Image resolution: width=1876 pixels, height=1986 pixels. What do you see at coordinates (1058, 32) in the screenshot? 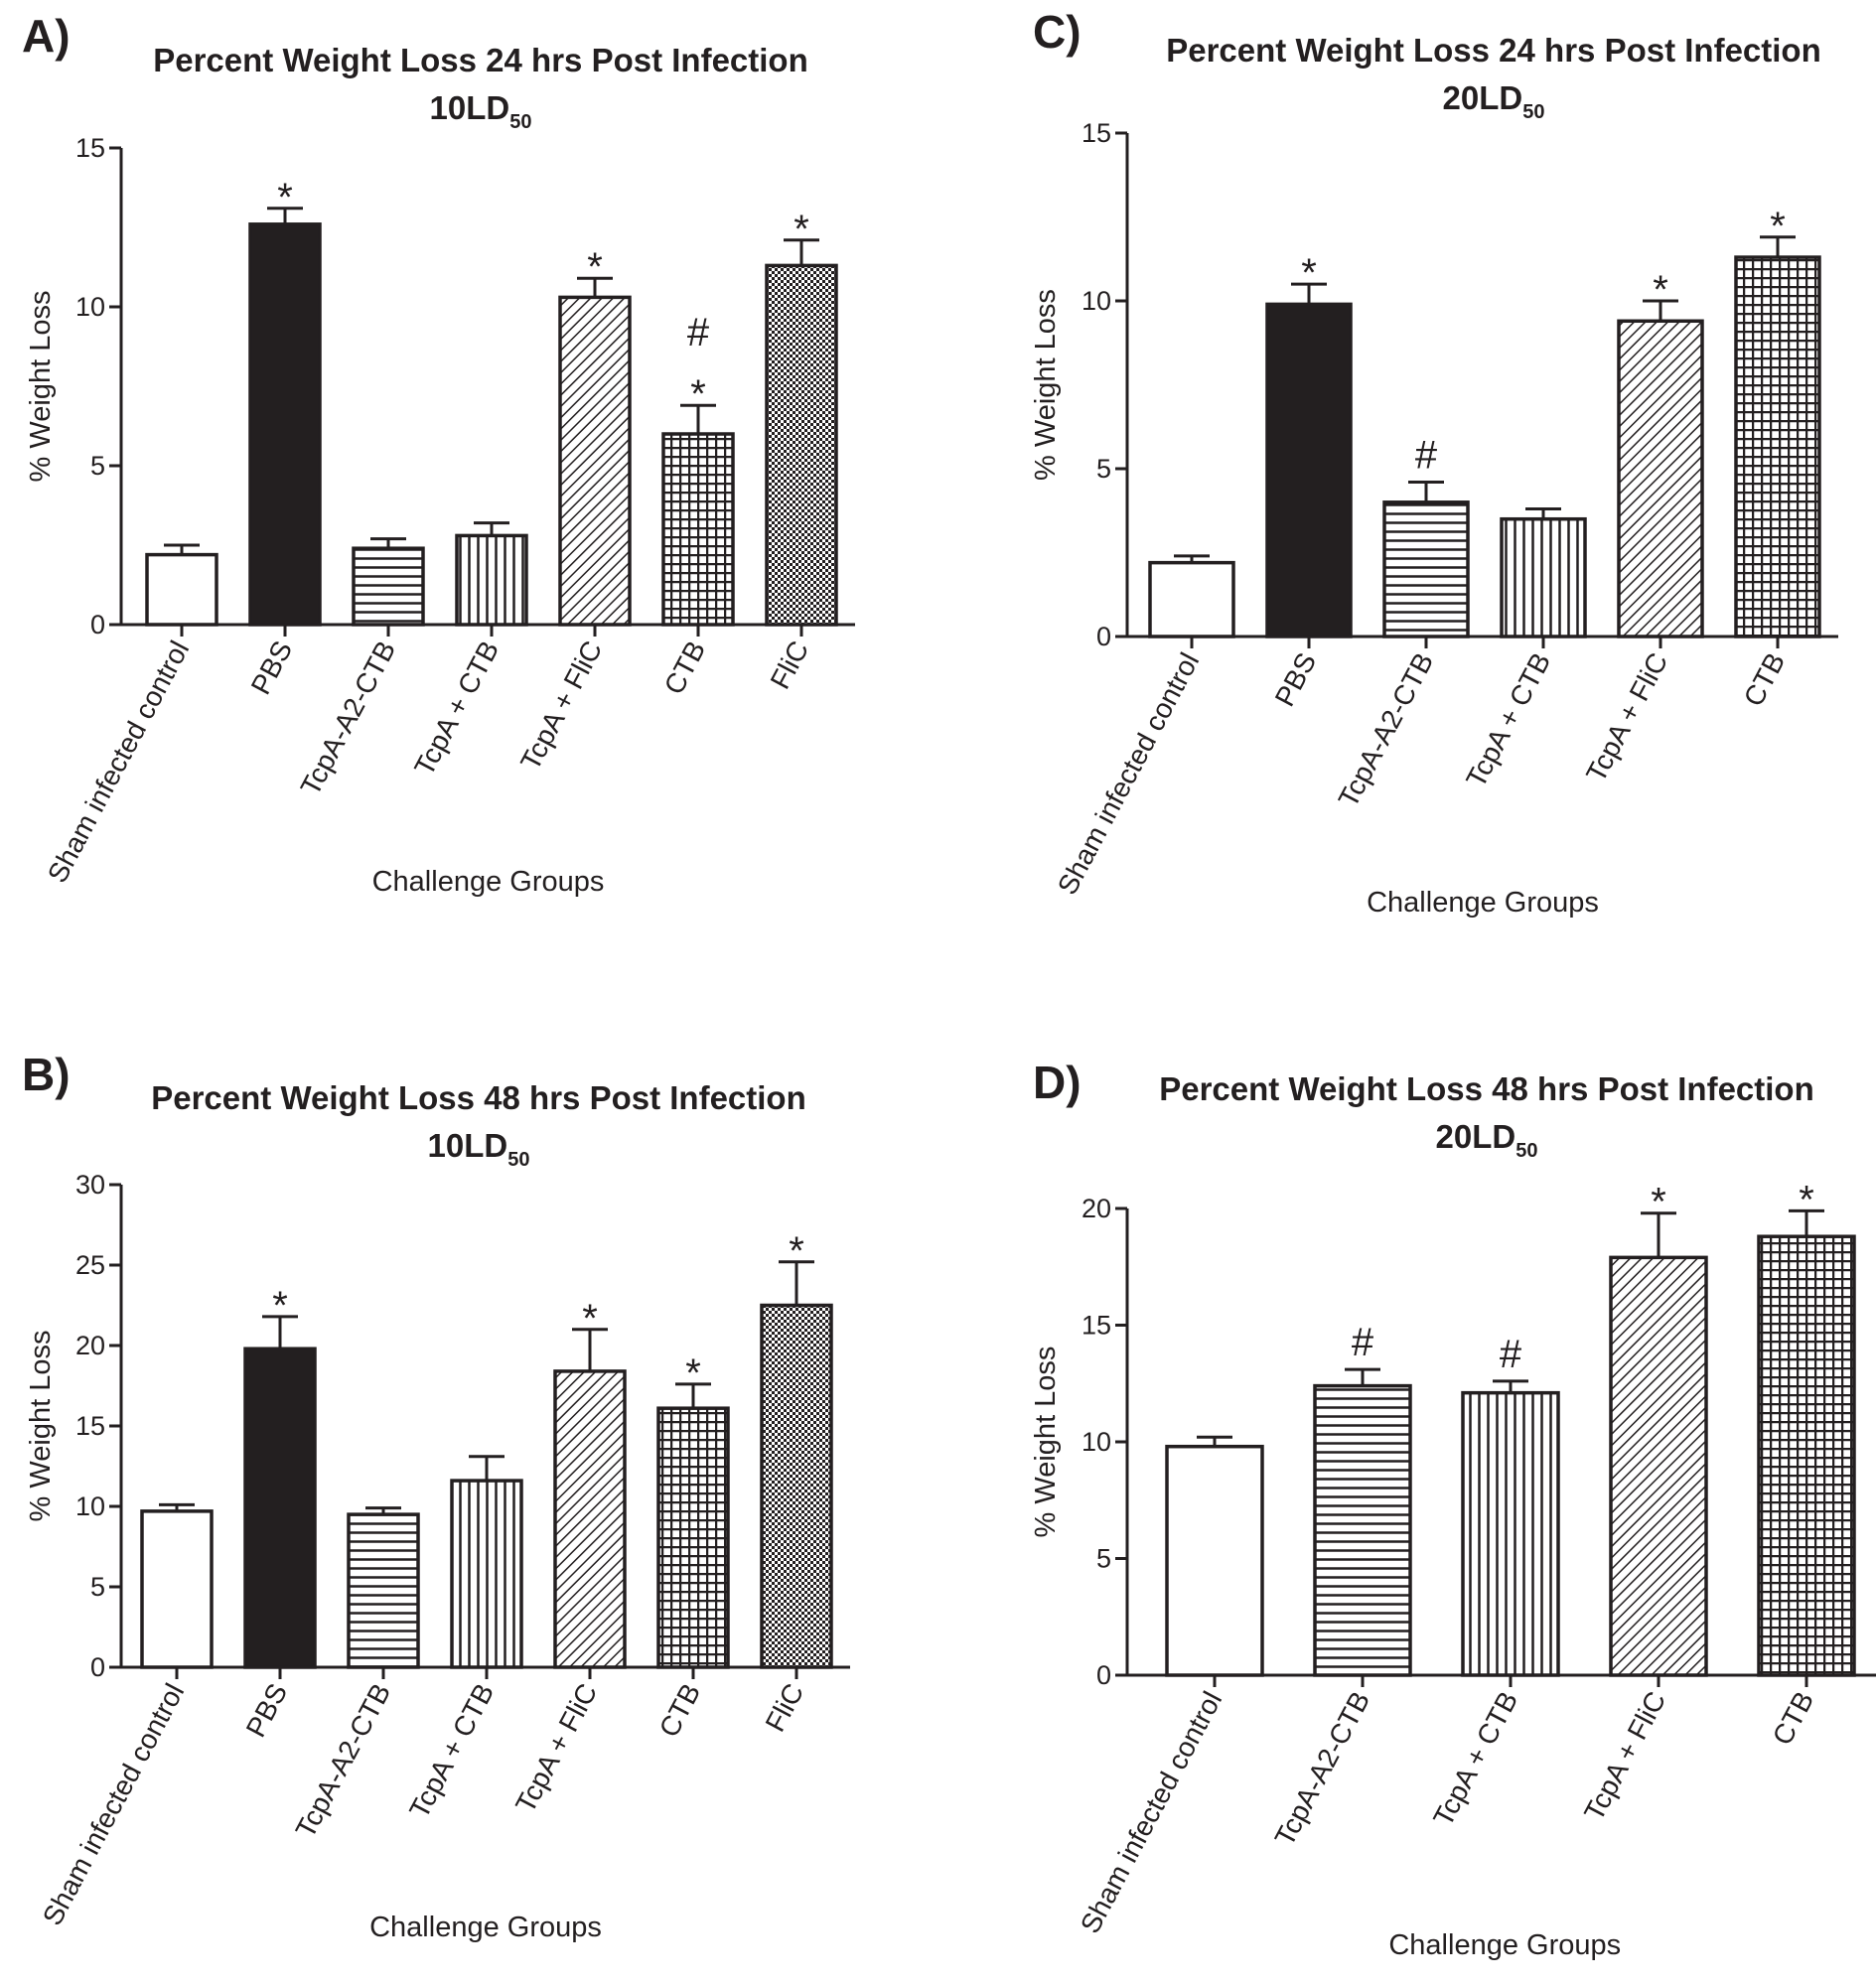
I see `panel-label: C)` at bounding box center [1058, 32].